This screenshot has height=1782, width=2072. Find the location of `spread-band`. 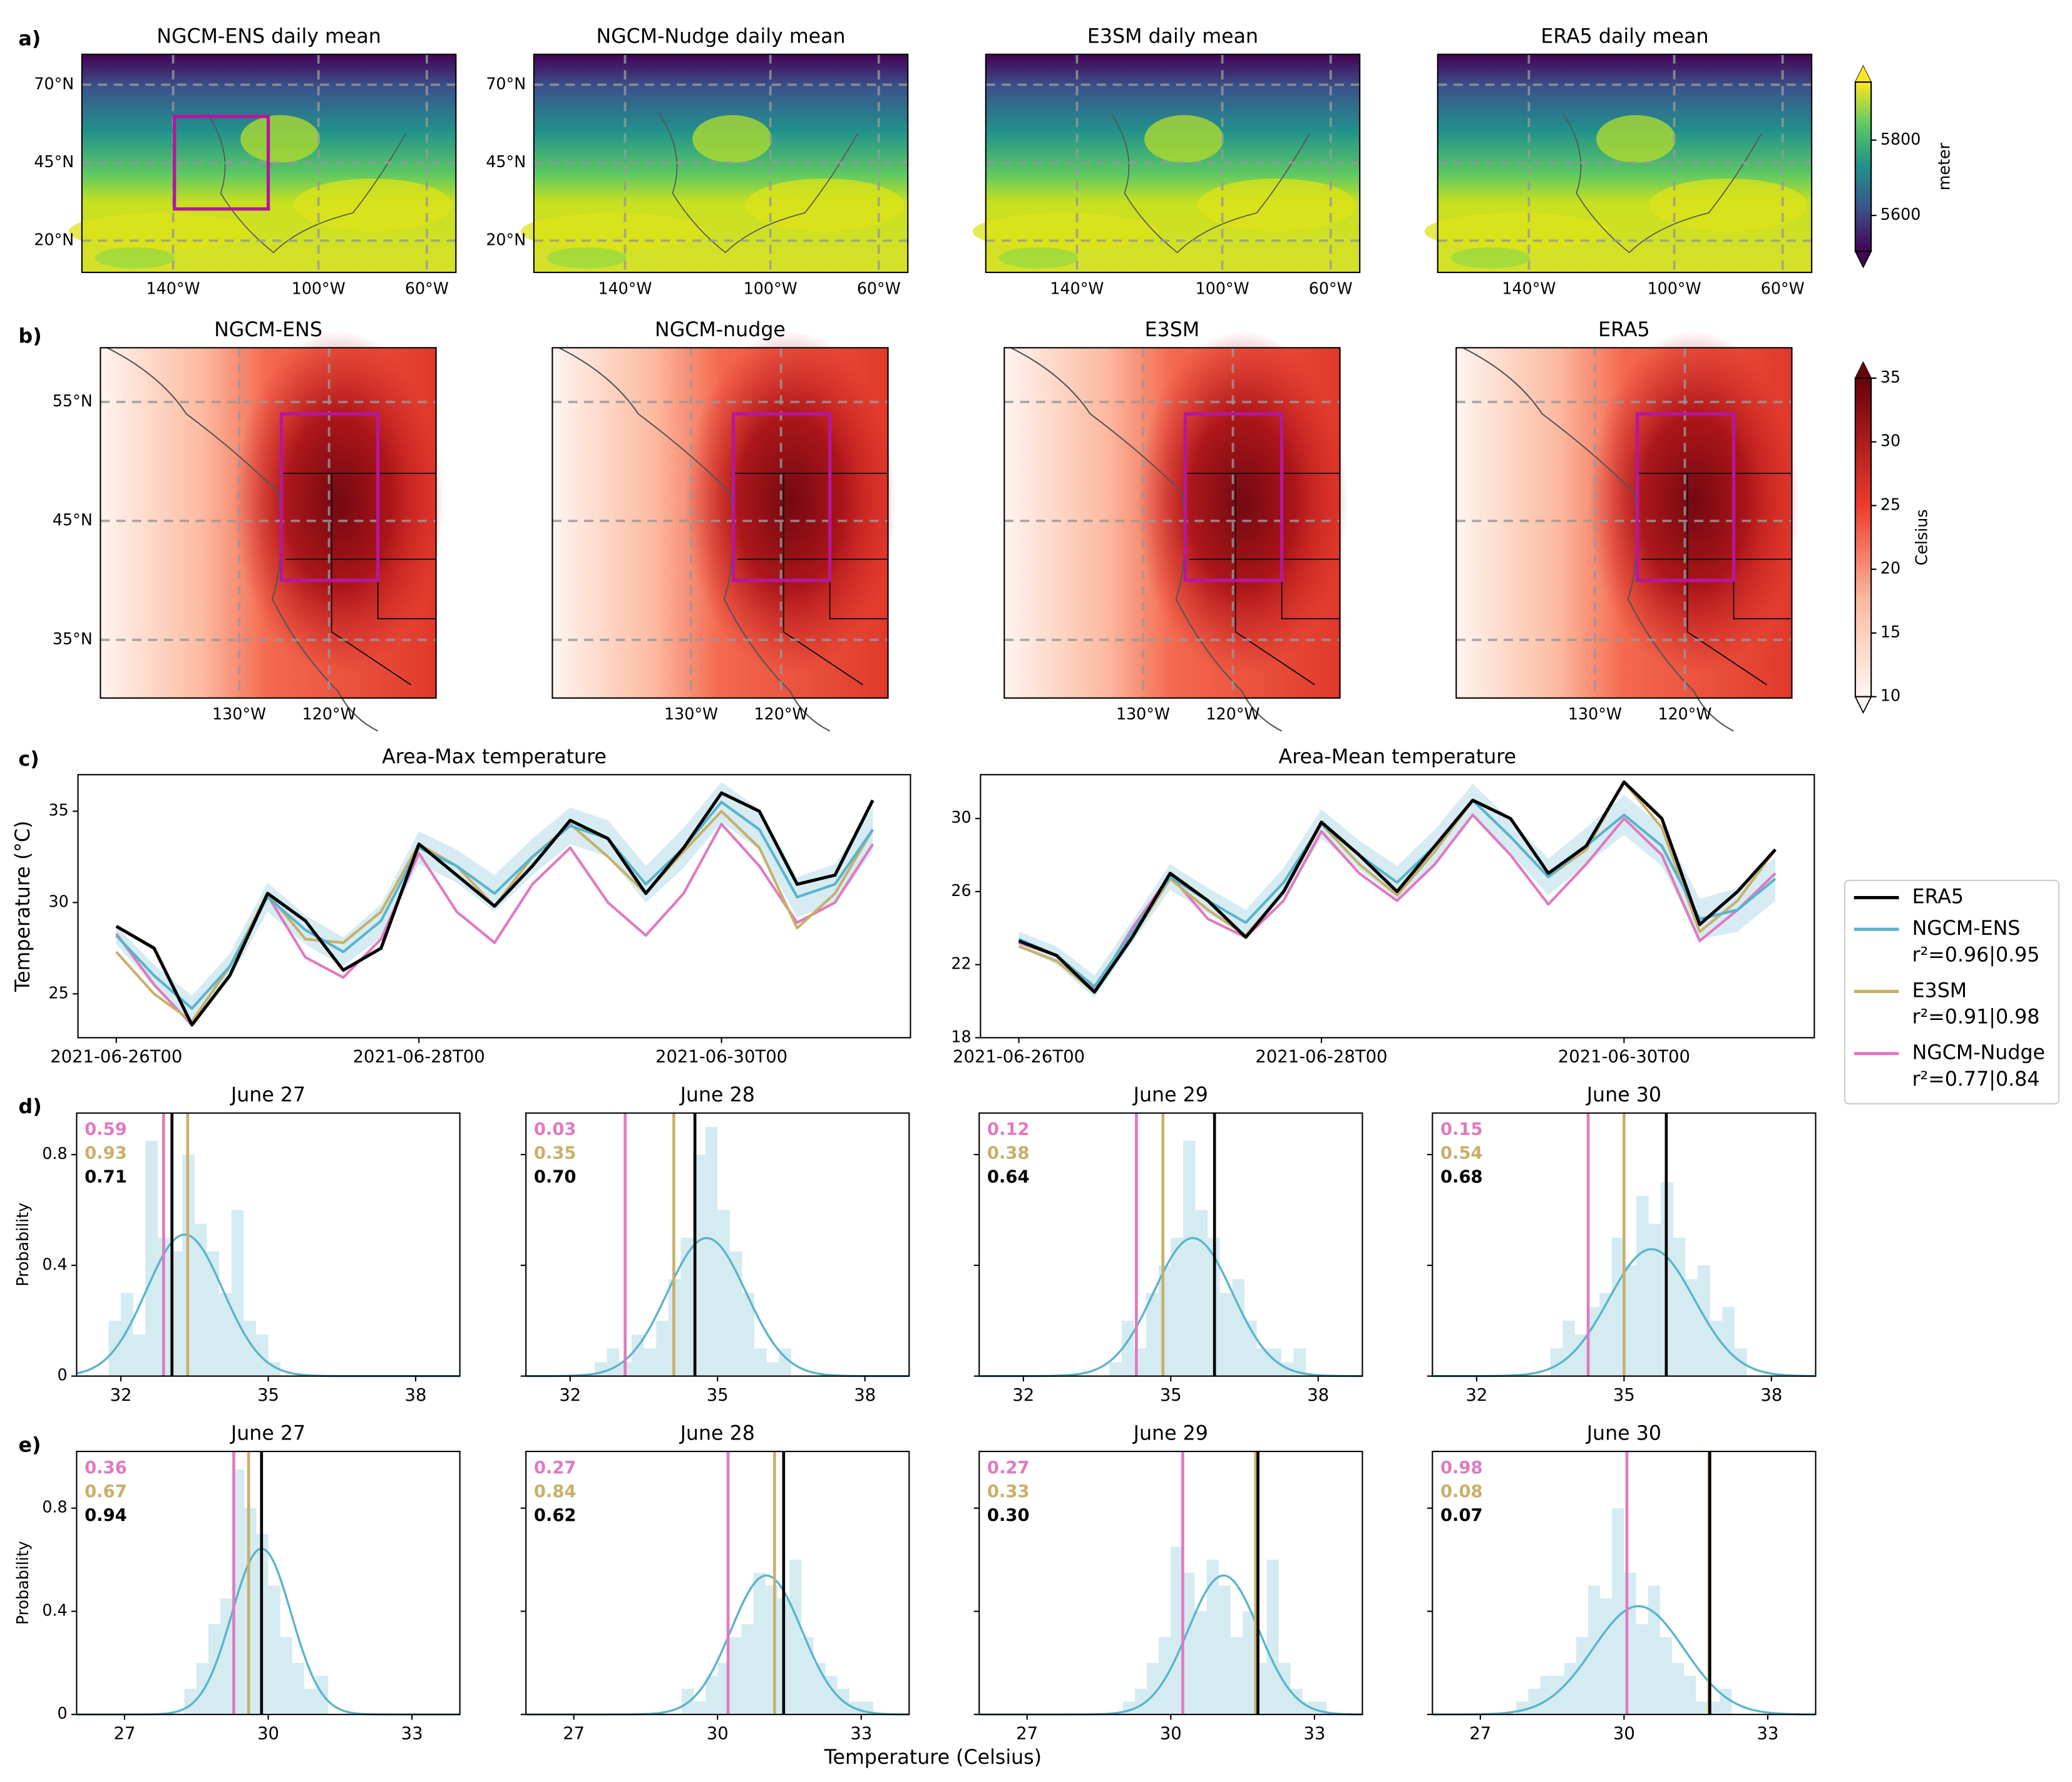

spread-band is located at coordinates (494, 901).